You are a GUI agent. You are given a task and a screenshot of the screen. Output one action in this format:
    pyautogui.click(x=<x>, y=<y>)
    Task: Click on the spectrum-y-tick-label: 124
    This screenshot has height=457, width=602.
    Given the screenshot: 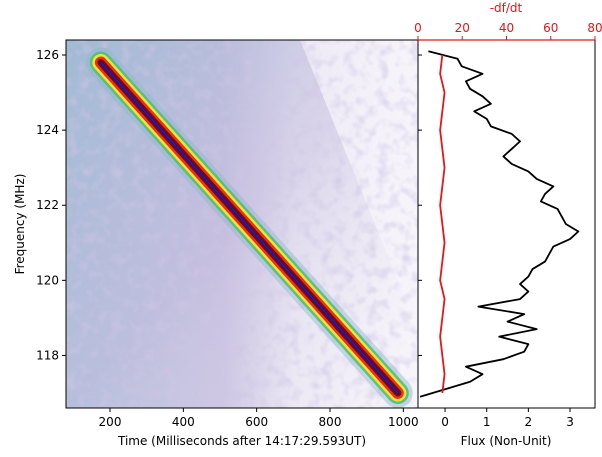 What is the action you would take?
    pyautogui.click(x=47, y=130)
    